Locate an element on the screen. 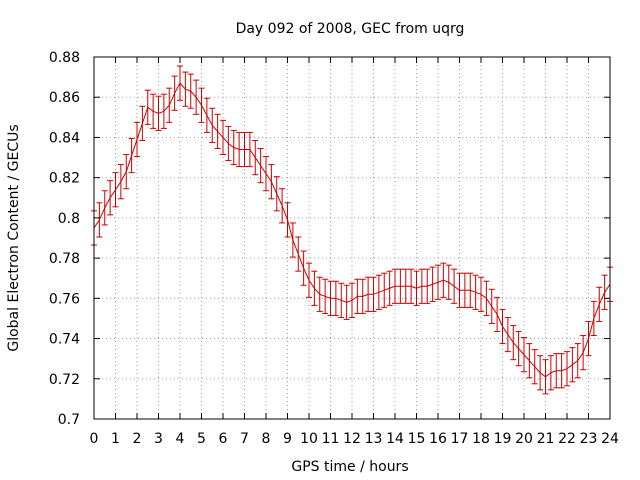  x-tick-label: 11 is located at coordinates (331, 439).